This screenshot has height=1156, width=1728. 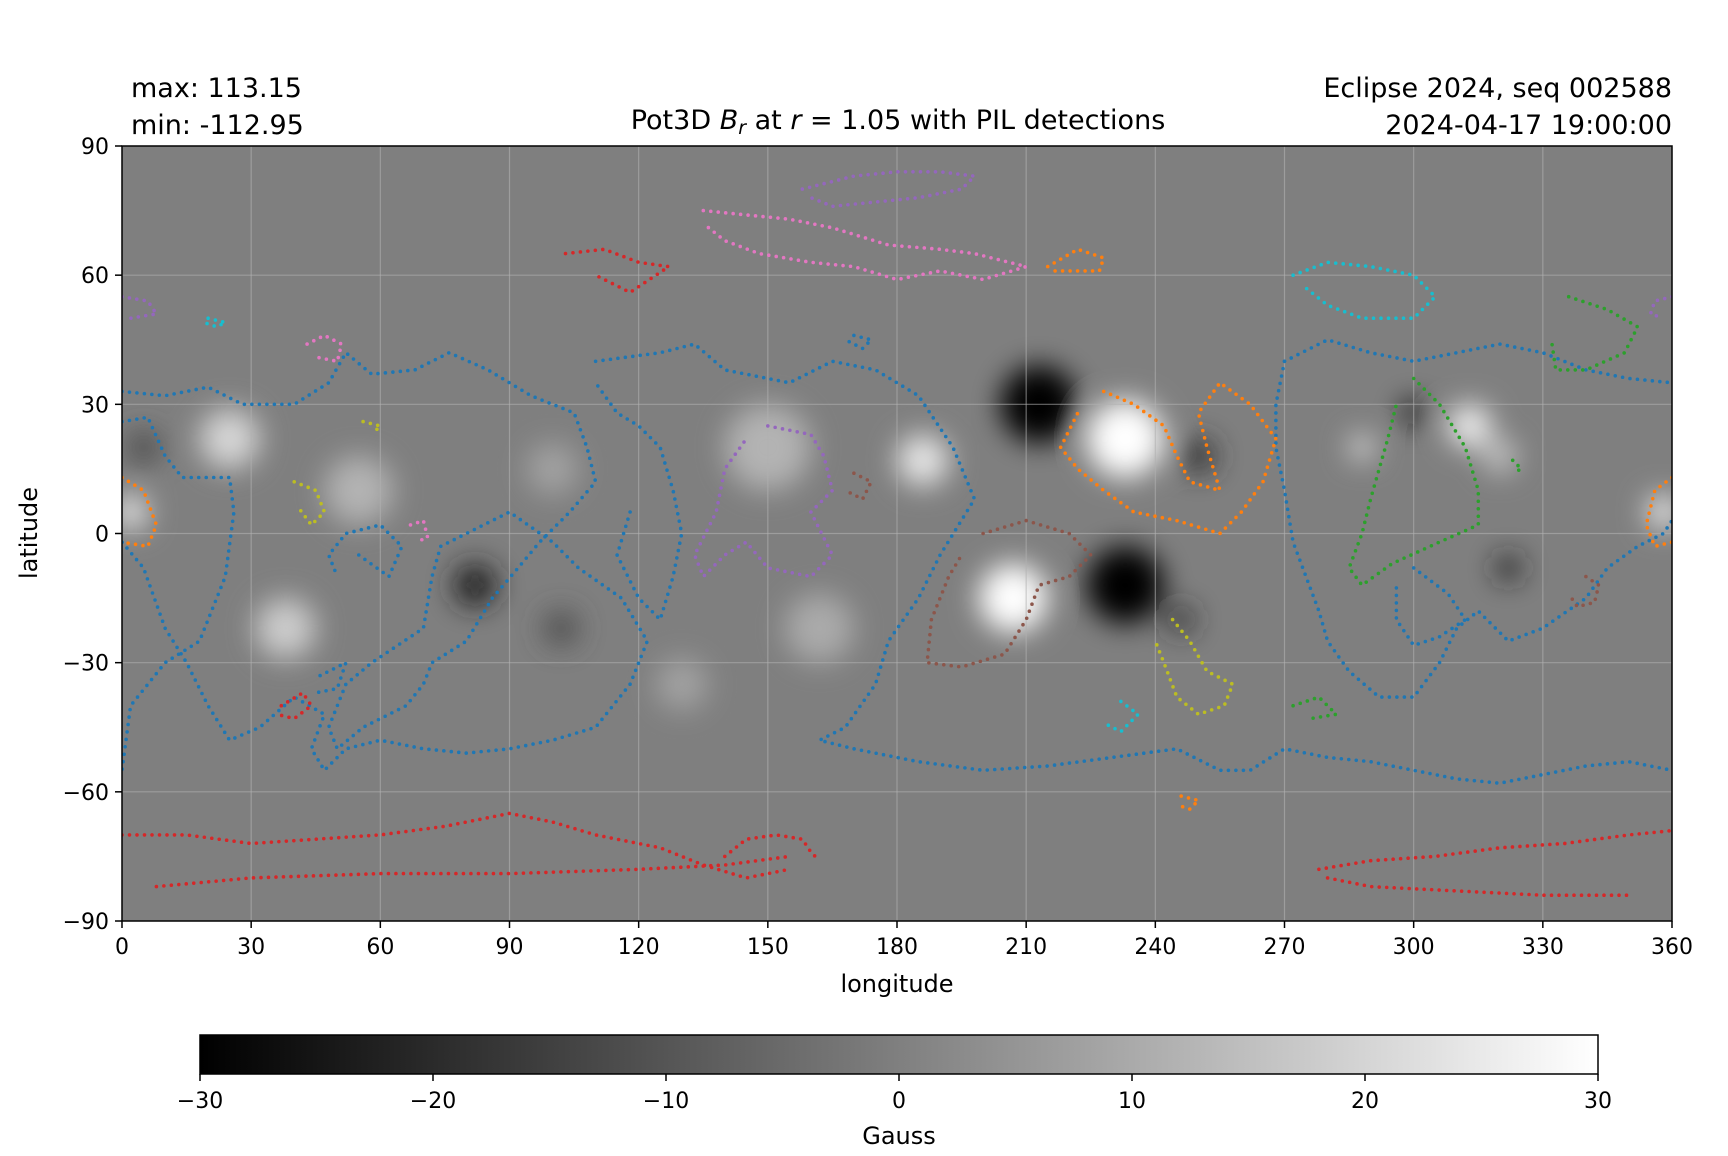 What do you see at coordinates (95, 147) in the screenshot?
I see `y-tick-label-6: 90` at bounding box center [95, 147].